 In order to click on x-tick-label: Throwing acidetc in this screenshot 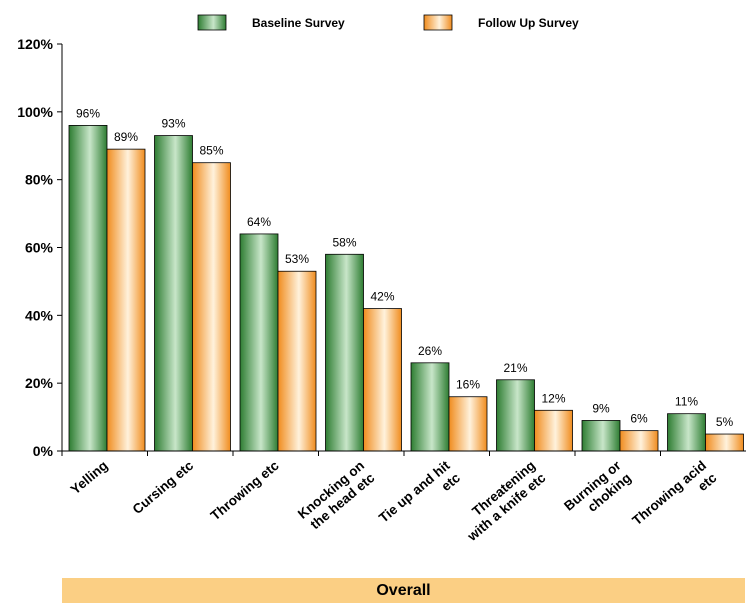, I will do `click(674, 498)`.